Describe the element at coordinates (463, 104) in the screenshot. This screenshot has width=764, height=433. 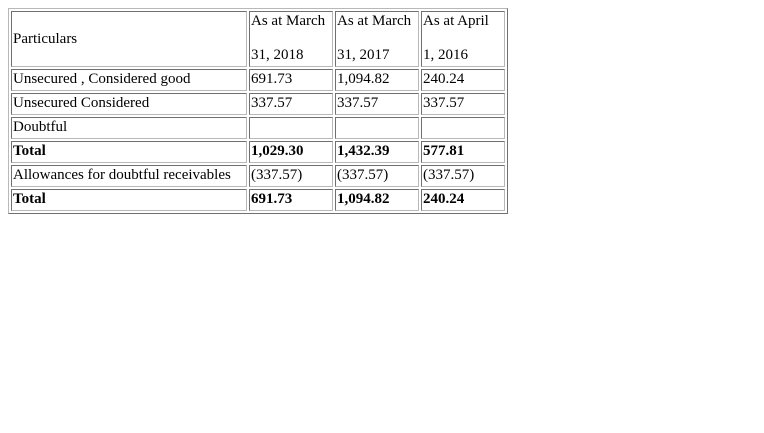
I see `cell-2016: 337.57` at that location.